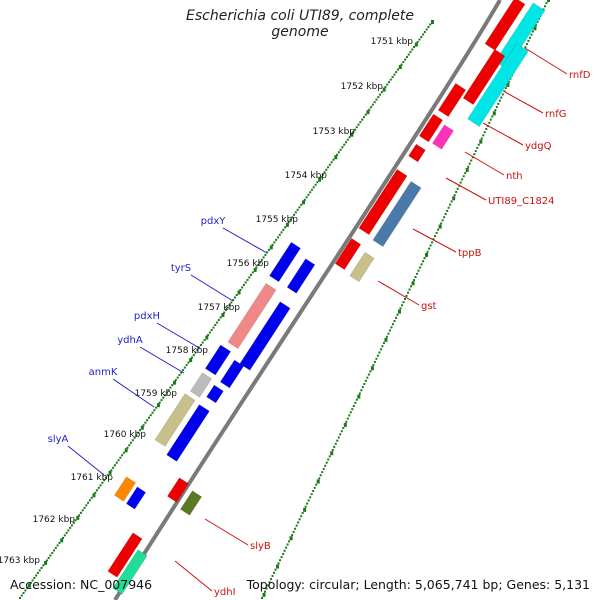 The height and width of the screenshot is (600, 600). I want to click on scale-label: 1752 kbp, so click(362, 87).